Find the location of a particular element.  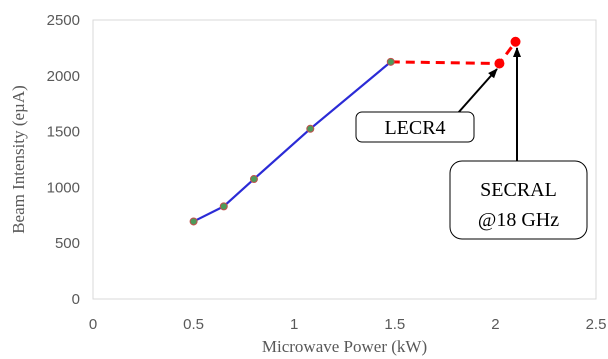

x-tick-label: 1.5 is located at coordinates (394, 324).